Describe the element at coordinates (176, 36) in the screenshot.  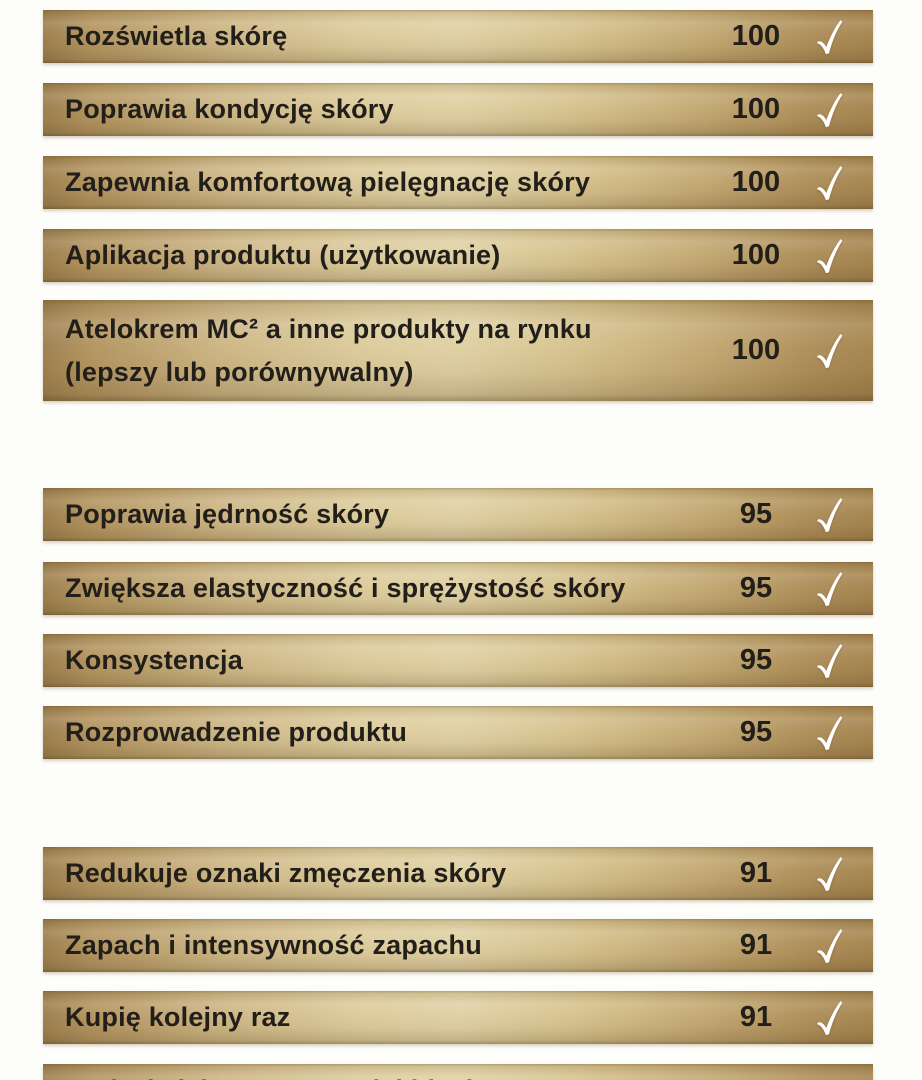
I see `rating-label: Rozświetla skórę` at that location.